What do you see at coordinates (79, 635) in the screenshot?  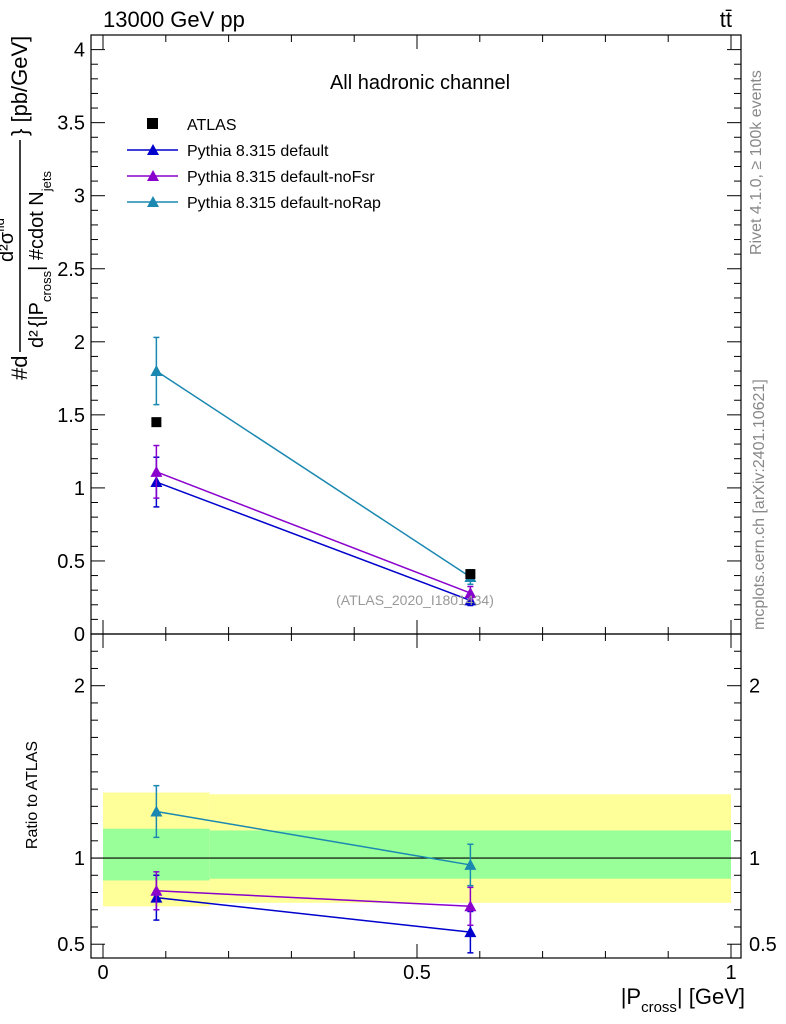 I see `main-y-tick-label: 0` at bounding box center [79, 635].